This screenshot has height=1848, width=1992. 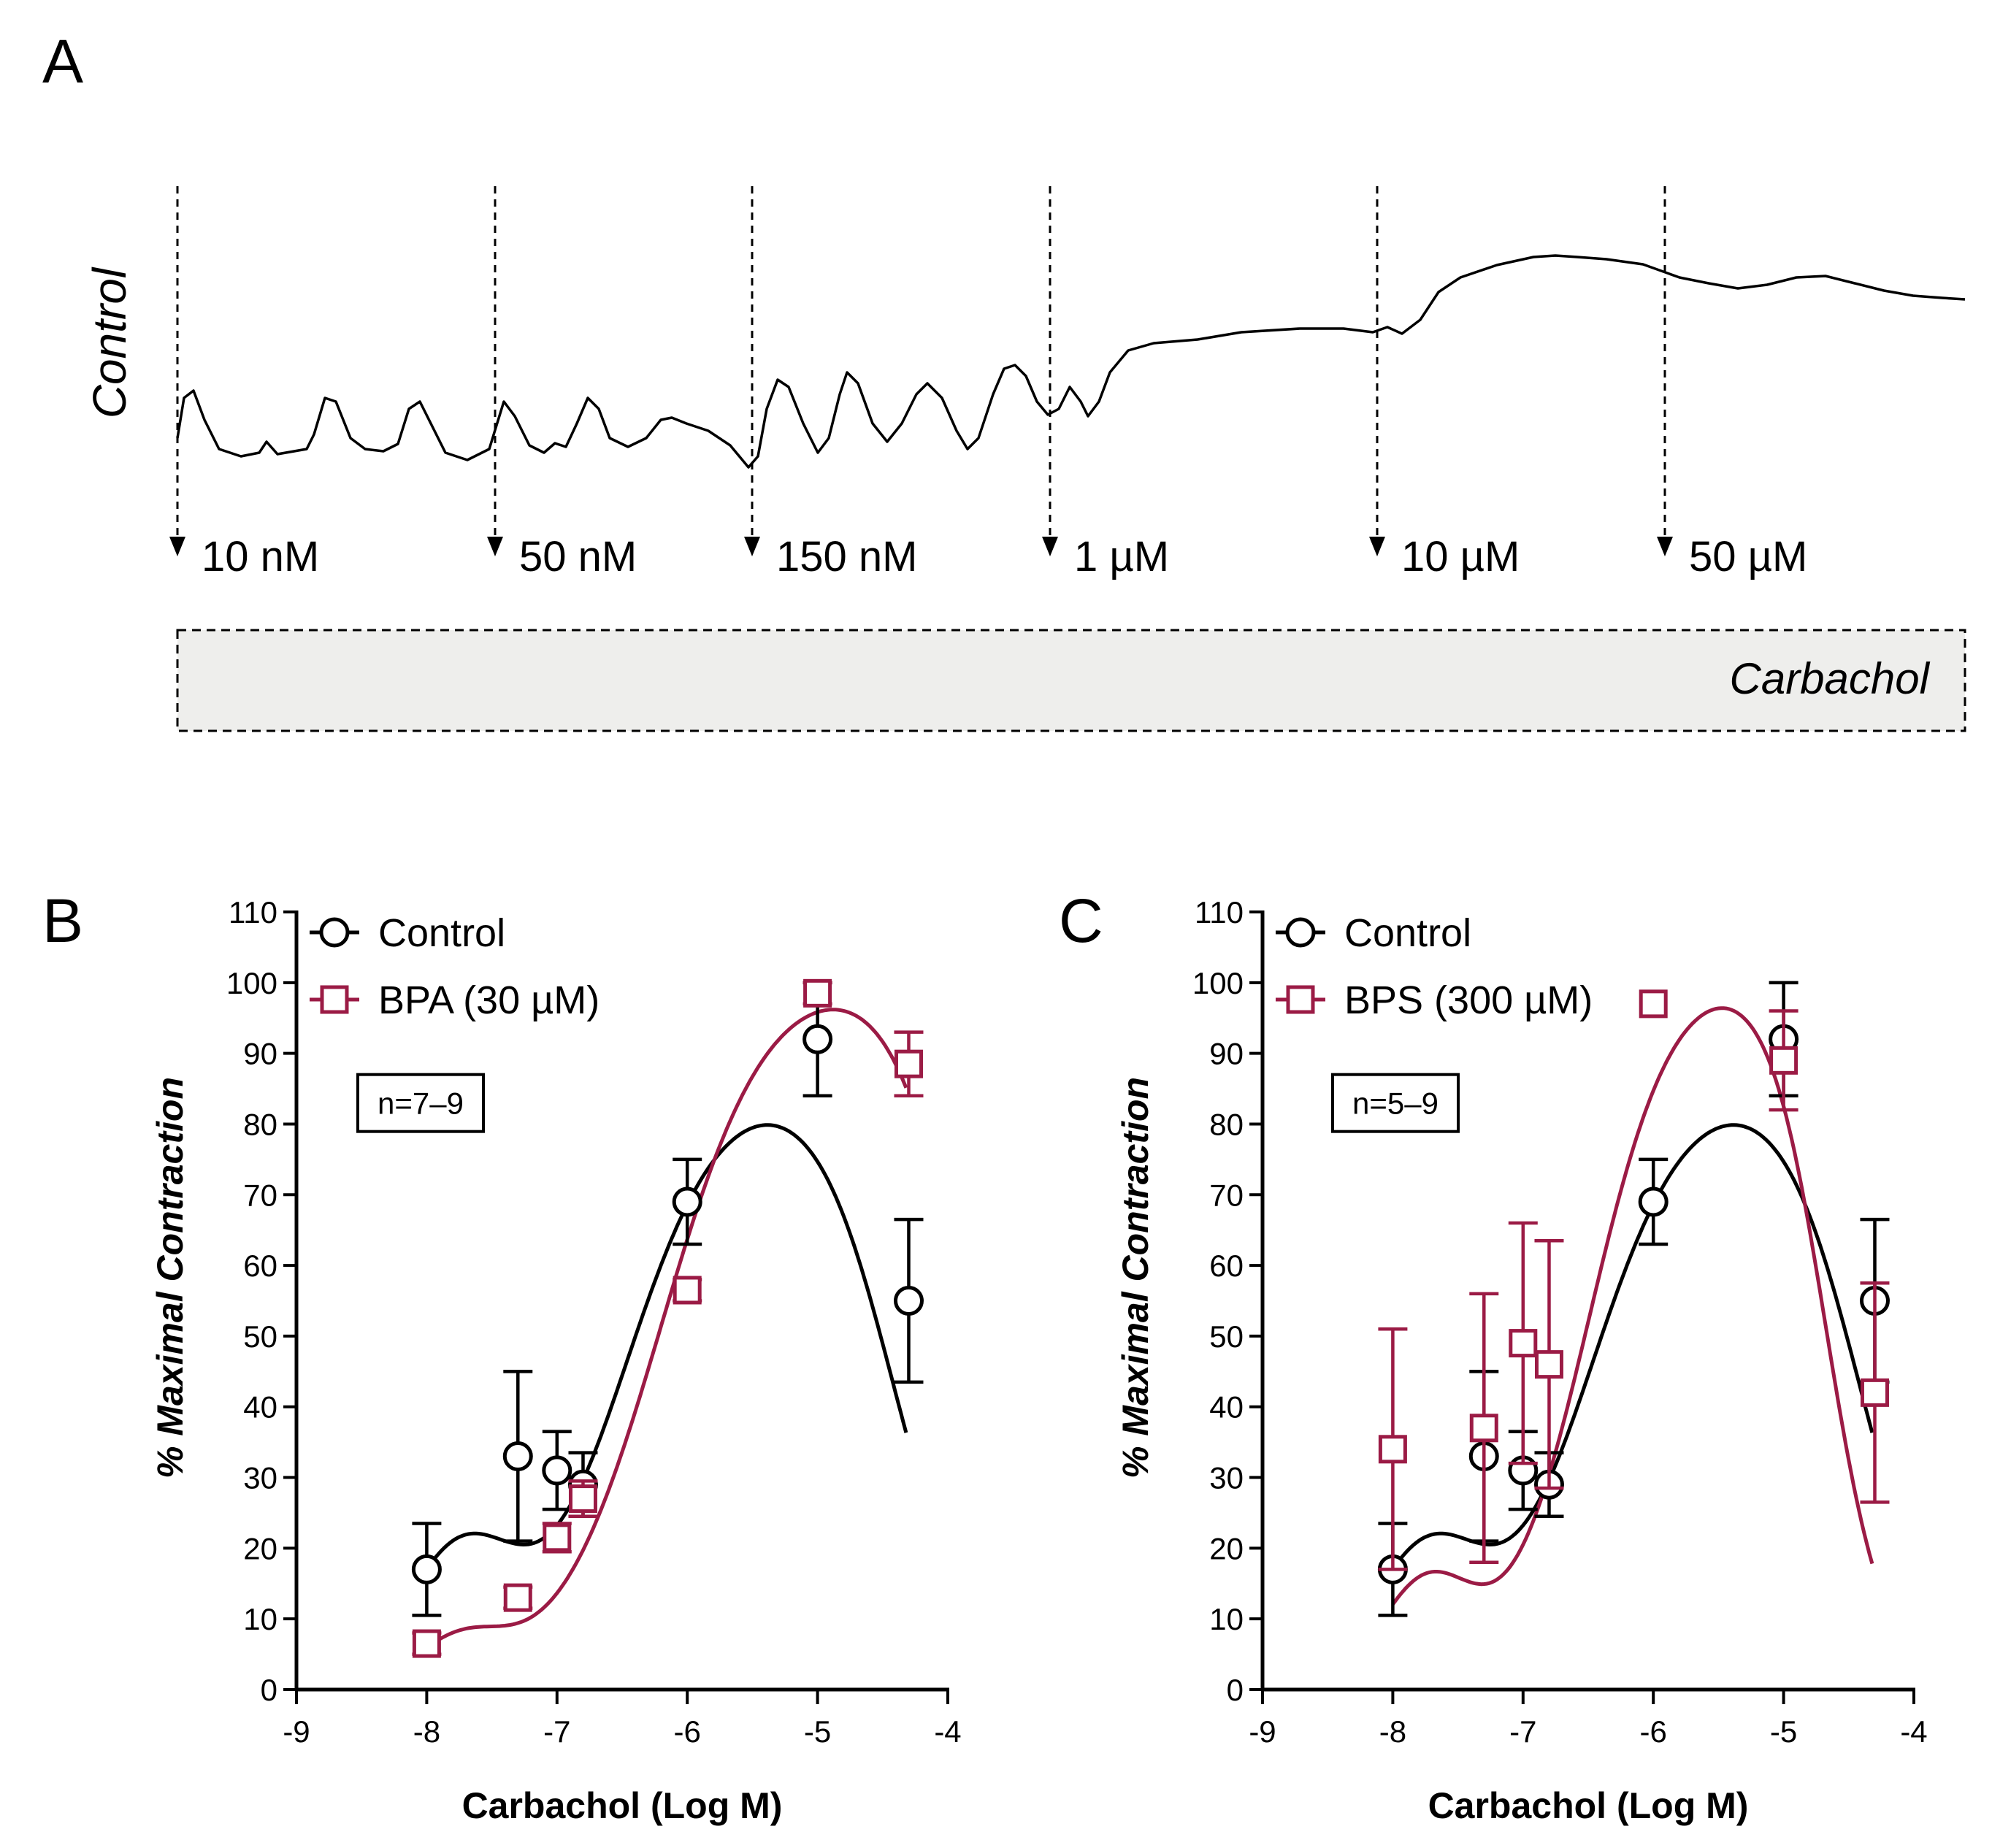 What do you see at coordinates (260, 556) in the screenshot?
I see `concentration-label: 10 nM` at bounding box center [260, 556].